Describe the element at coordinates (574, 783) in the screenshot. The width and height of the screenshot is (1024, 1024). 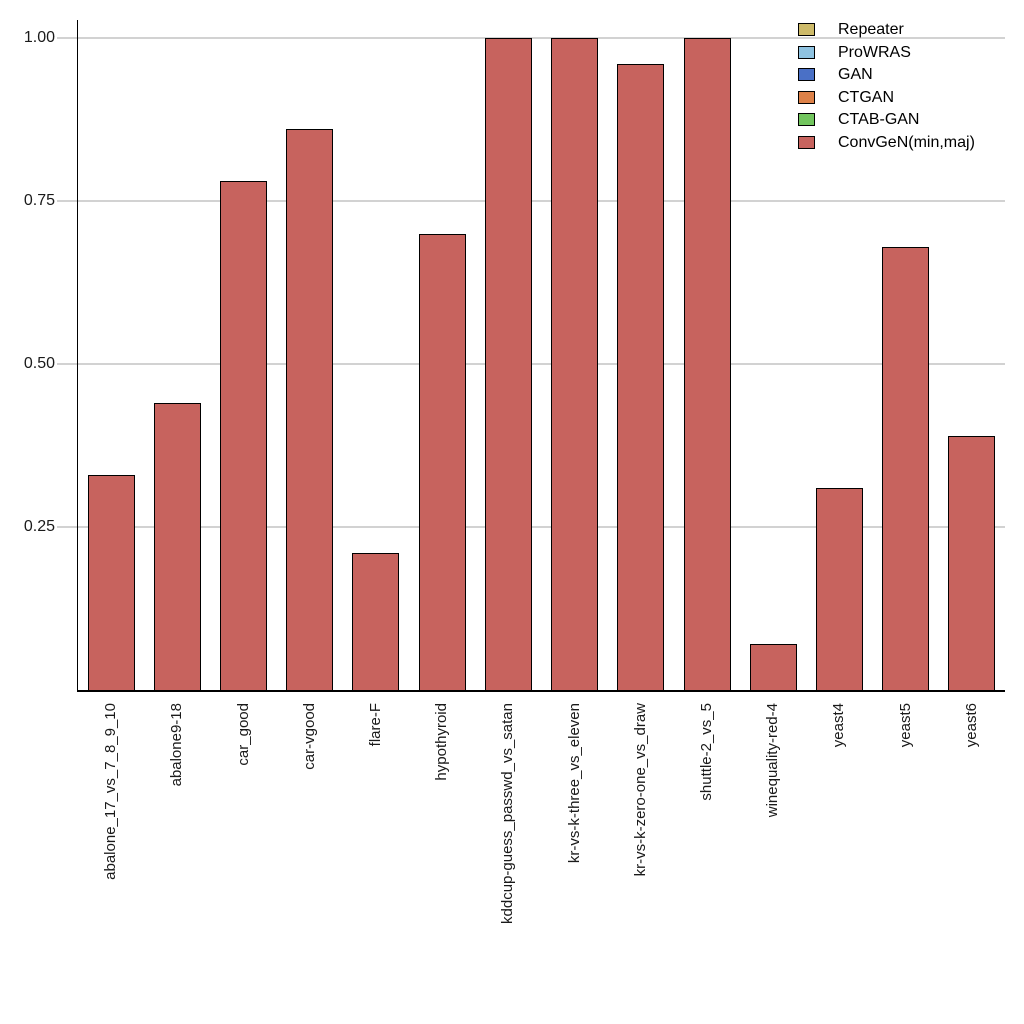
I see `x-tick-label-kr-vs-k-three_vs_eleven: kr-vs-k-three_vs_eleven` at that location.